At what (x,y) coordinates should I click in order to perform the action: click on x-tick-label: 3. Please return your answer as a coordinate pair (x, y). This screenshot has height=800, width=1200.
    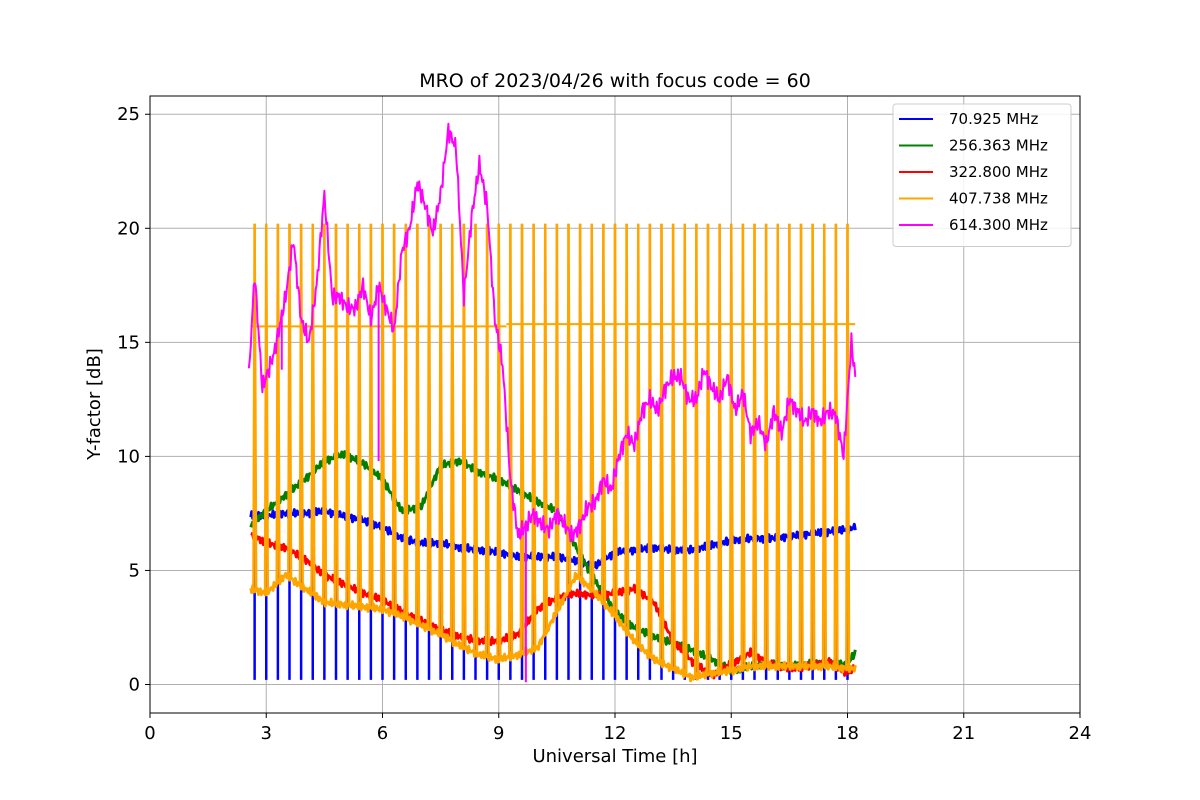
    Looking at the image, I should click on (266, 733).